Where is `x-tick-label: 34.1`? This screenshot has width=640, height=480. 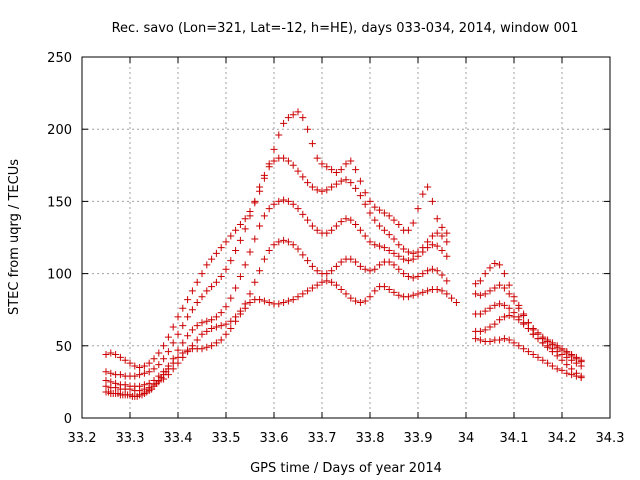
x-tick-label: 34.1 is located at coordinates (514, 438).